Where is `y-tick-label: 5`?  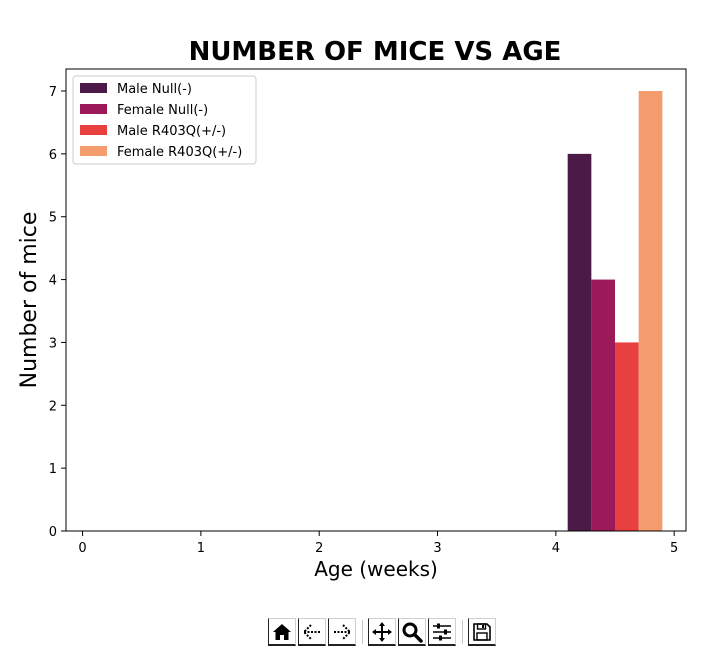
y-tick-label: 5 is located at coordinates (53, 218).